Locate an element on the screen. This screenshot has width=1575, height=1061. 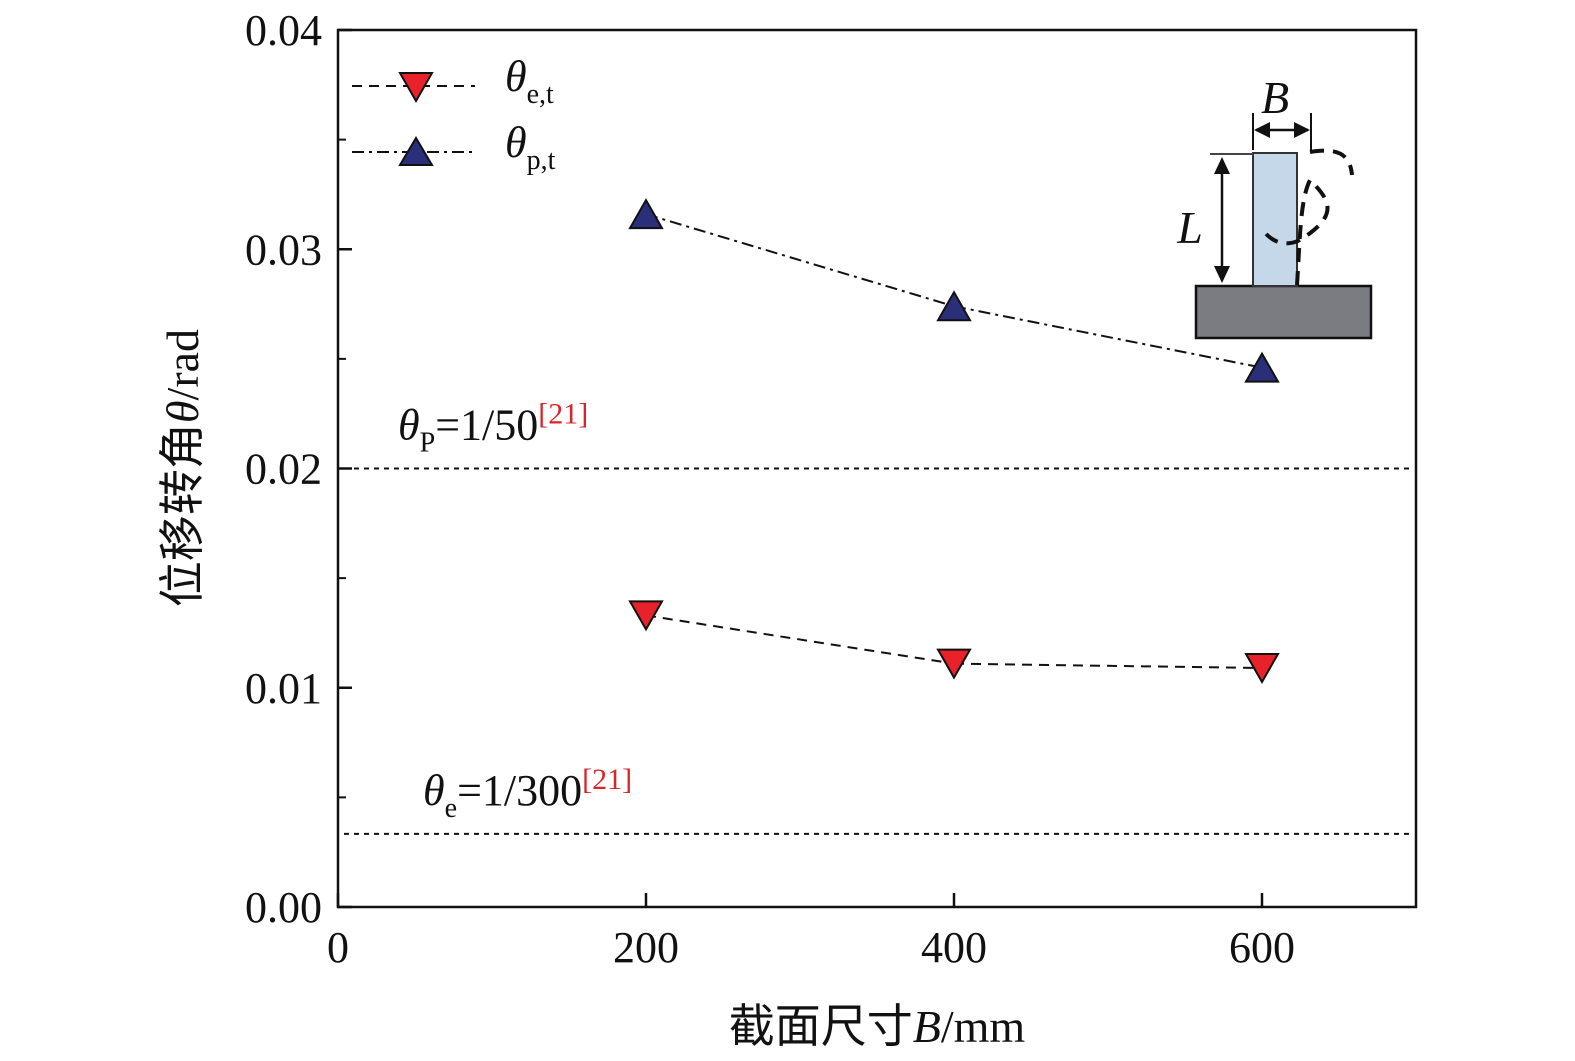
inset-column is located at coordinates (1275, 219).